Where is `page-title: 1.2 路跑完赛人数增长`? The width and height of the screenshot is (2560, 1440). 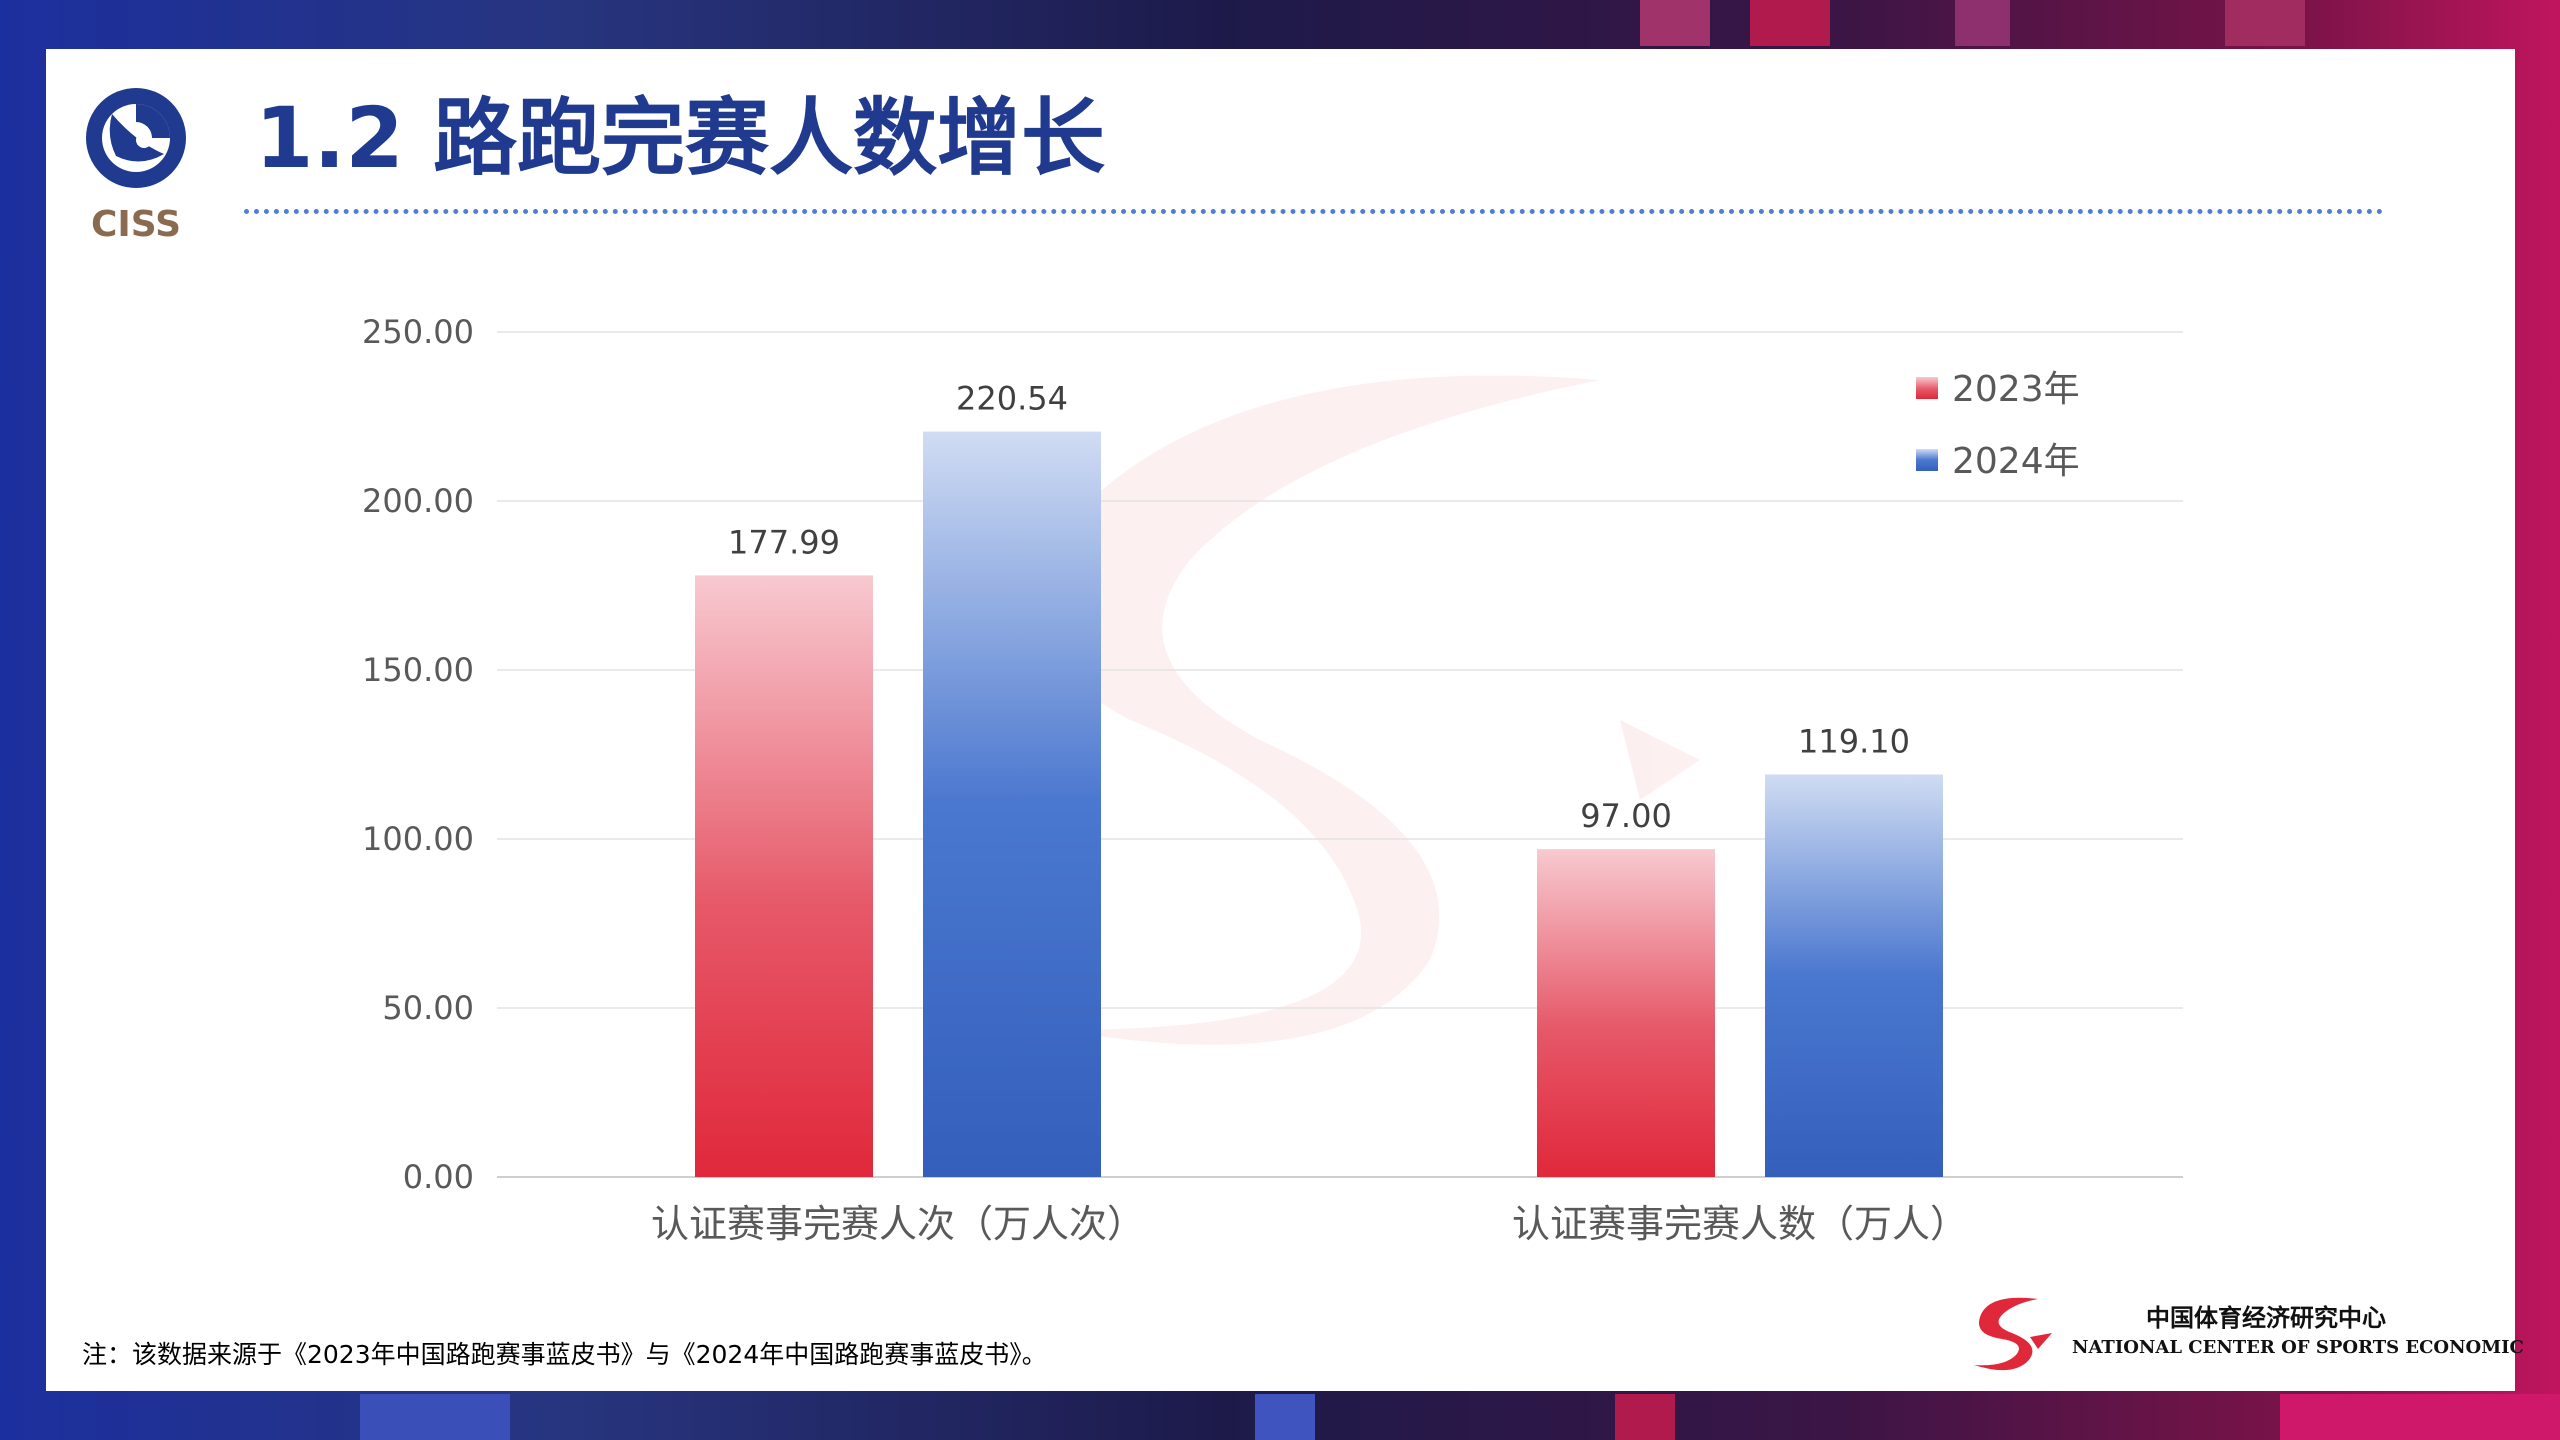
page-title: 1.2 路跑完赛人数增长 is located at coordinates (680, 138).